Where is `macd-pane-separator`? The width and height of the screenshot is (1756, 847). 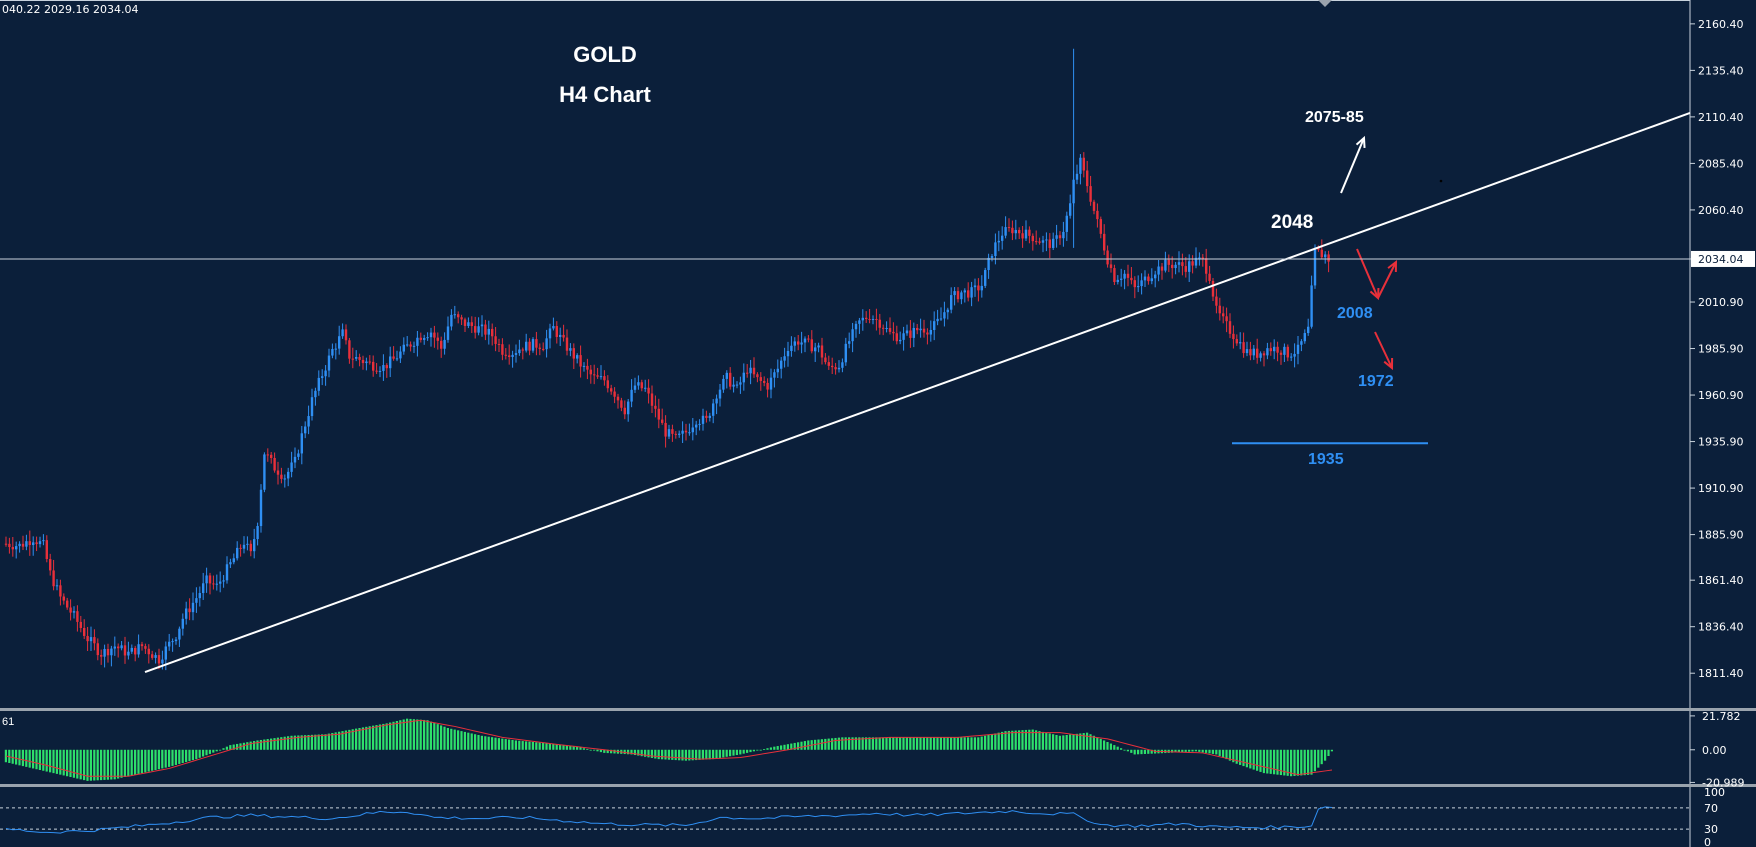 macd-pane-separator is located at coordinates (878, 709).